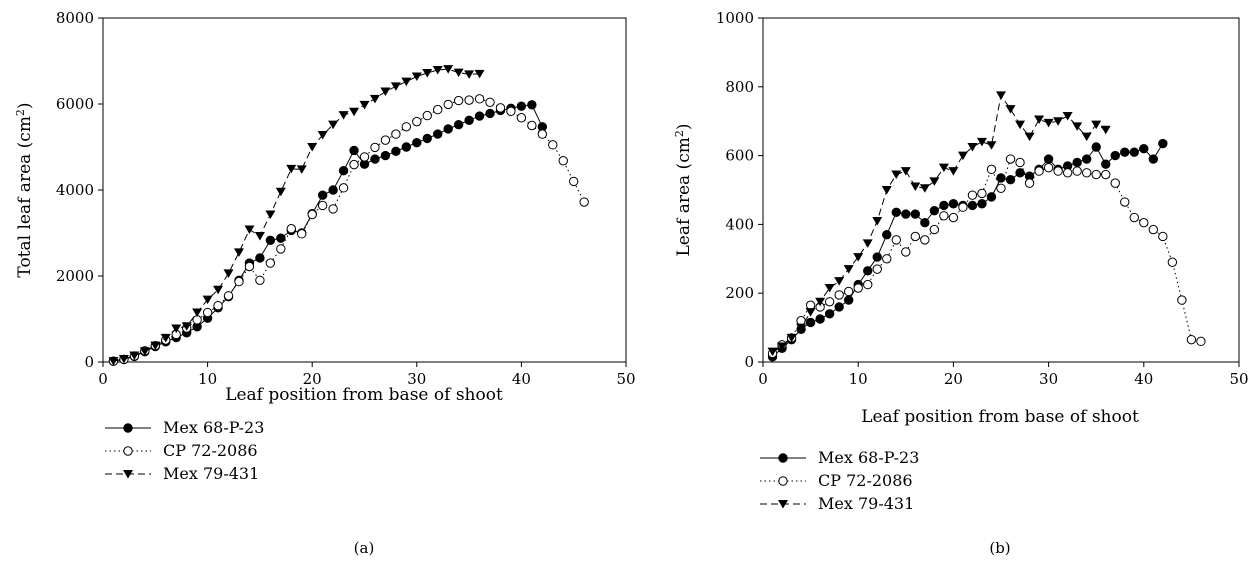  I want to click on y-axis-label-main: Total leaf area (cm, so click(25, 197).